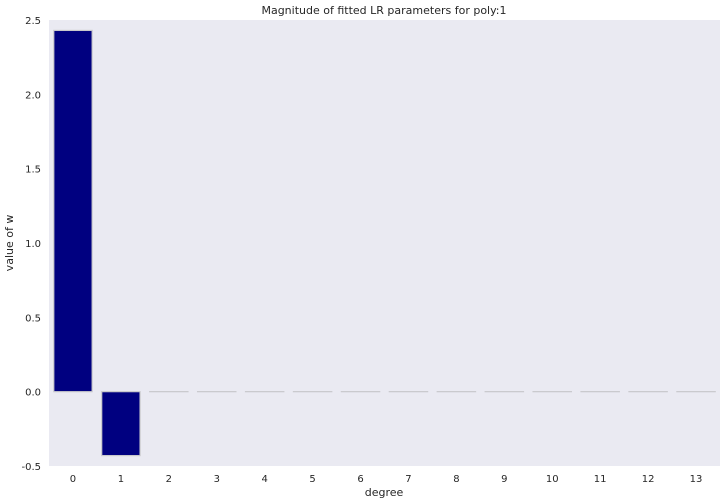 The height and width of the screenshot is (504, 725). What do you see at coordinates (169, 479) in the screenshot?
I see `x-tick-label: 2` at bounding box center [169, 479].